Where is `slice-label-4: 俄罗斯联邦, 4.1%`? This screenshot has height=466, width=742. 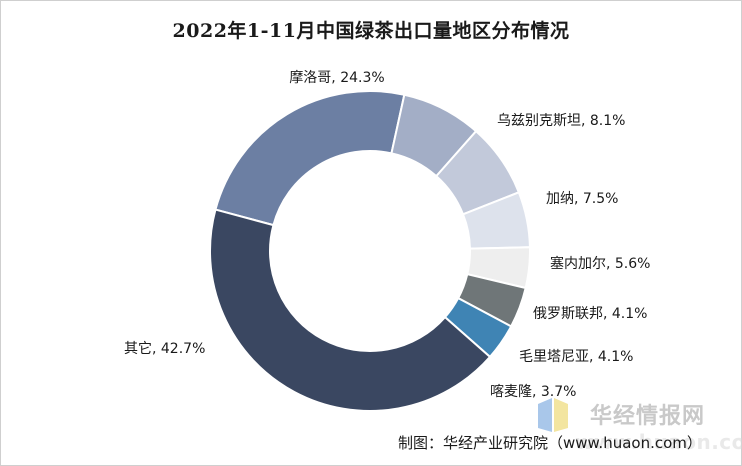 slice-label-4: 俄罗斯联邦, 4.1% is located at coordinates (590, 314).